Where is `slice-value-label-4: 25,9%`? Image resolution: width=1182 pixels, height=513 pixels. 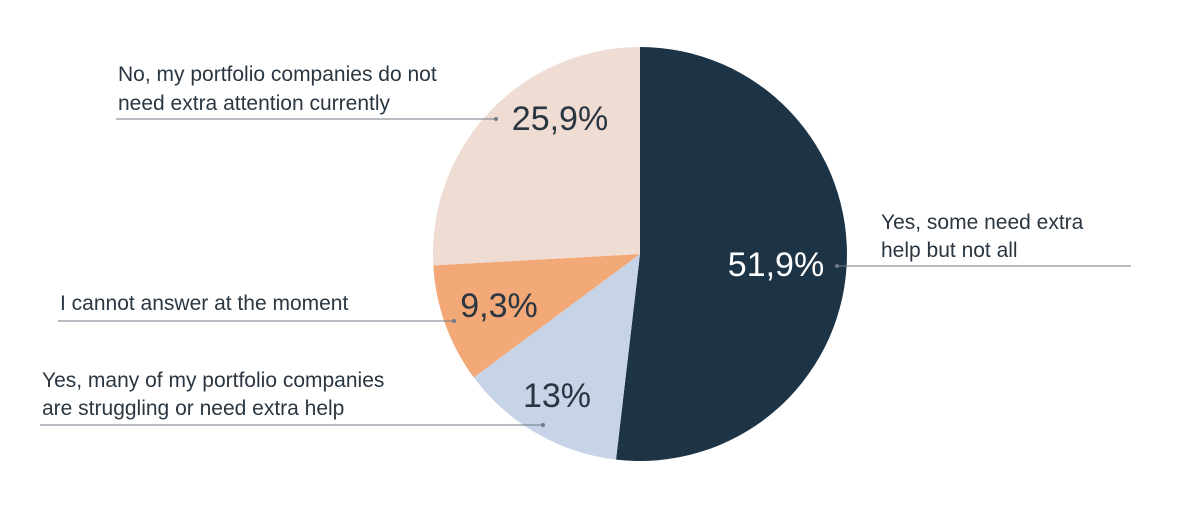 slice-value-label-4: 25,9% is located at coordinates (560, 119).